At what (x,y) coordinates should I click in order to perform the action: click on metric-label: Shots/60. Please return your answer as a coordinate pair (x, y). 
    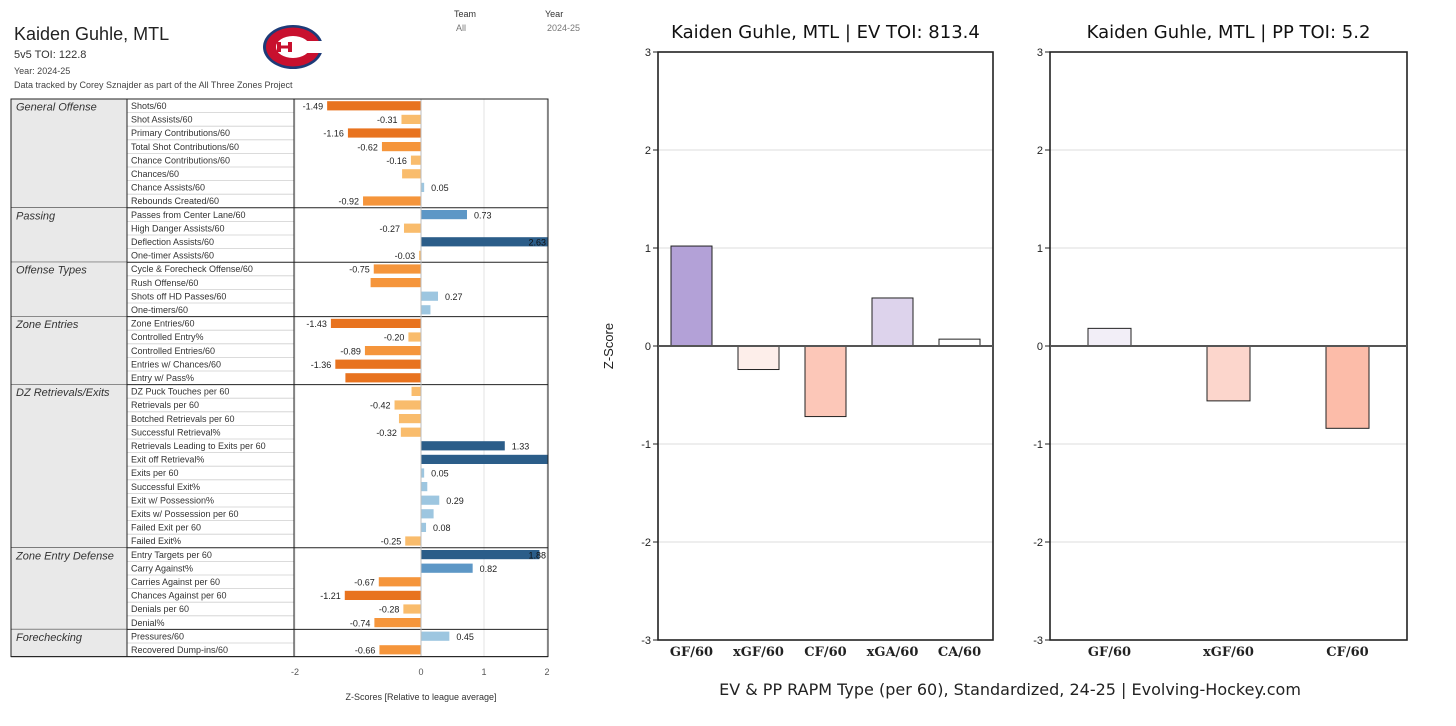
    Looking at the image, I should click on (149, 106).